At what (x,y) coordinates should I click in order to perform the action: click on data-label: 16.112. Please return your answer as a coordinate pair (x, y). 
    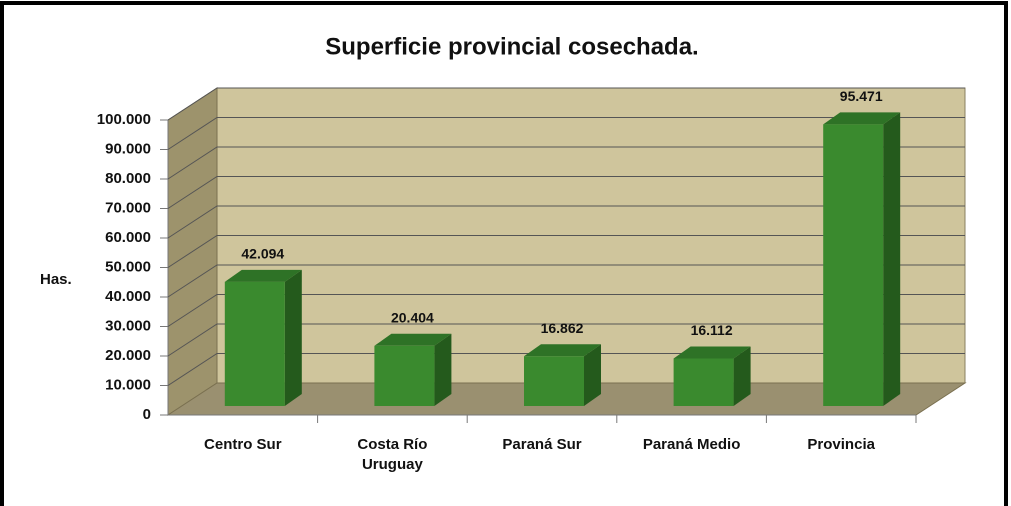
    Looking at the image, I should click on (712, 330).